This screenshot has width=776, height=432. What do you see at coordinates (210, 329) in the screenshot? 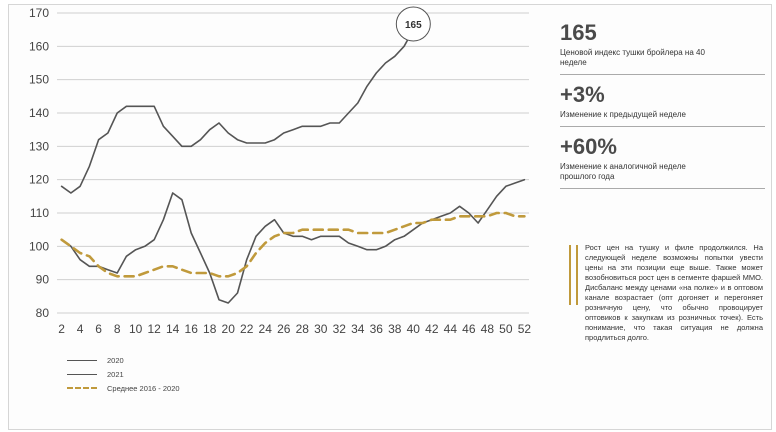
I see `x-tick-label: 18` at bounding box center [210, 329].